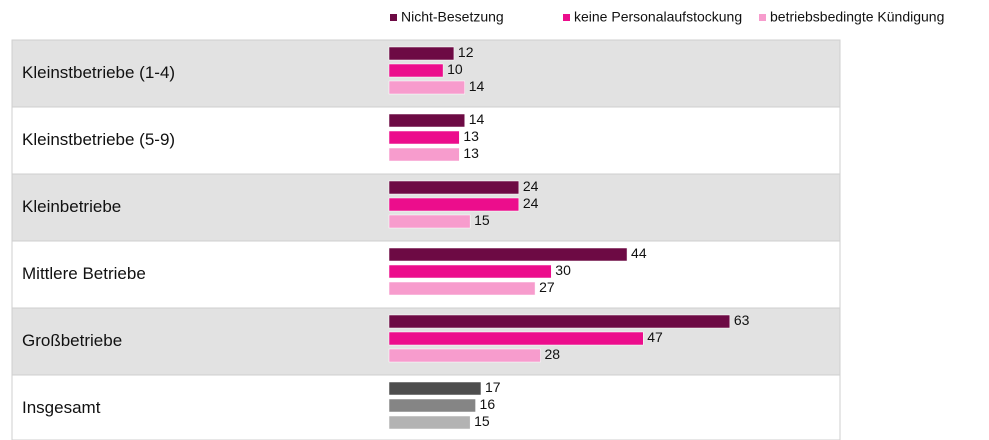 The height and width of the screenshot is (440, 989). I want to click on category-label: Mittlere Betriebe, so click(84, 273).